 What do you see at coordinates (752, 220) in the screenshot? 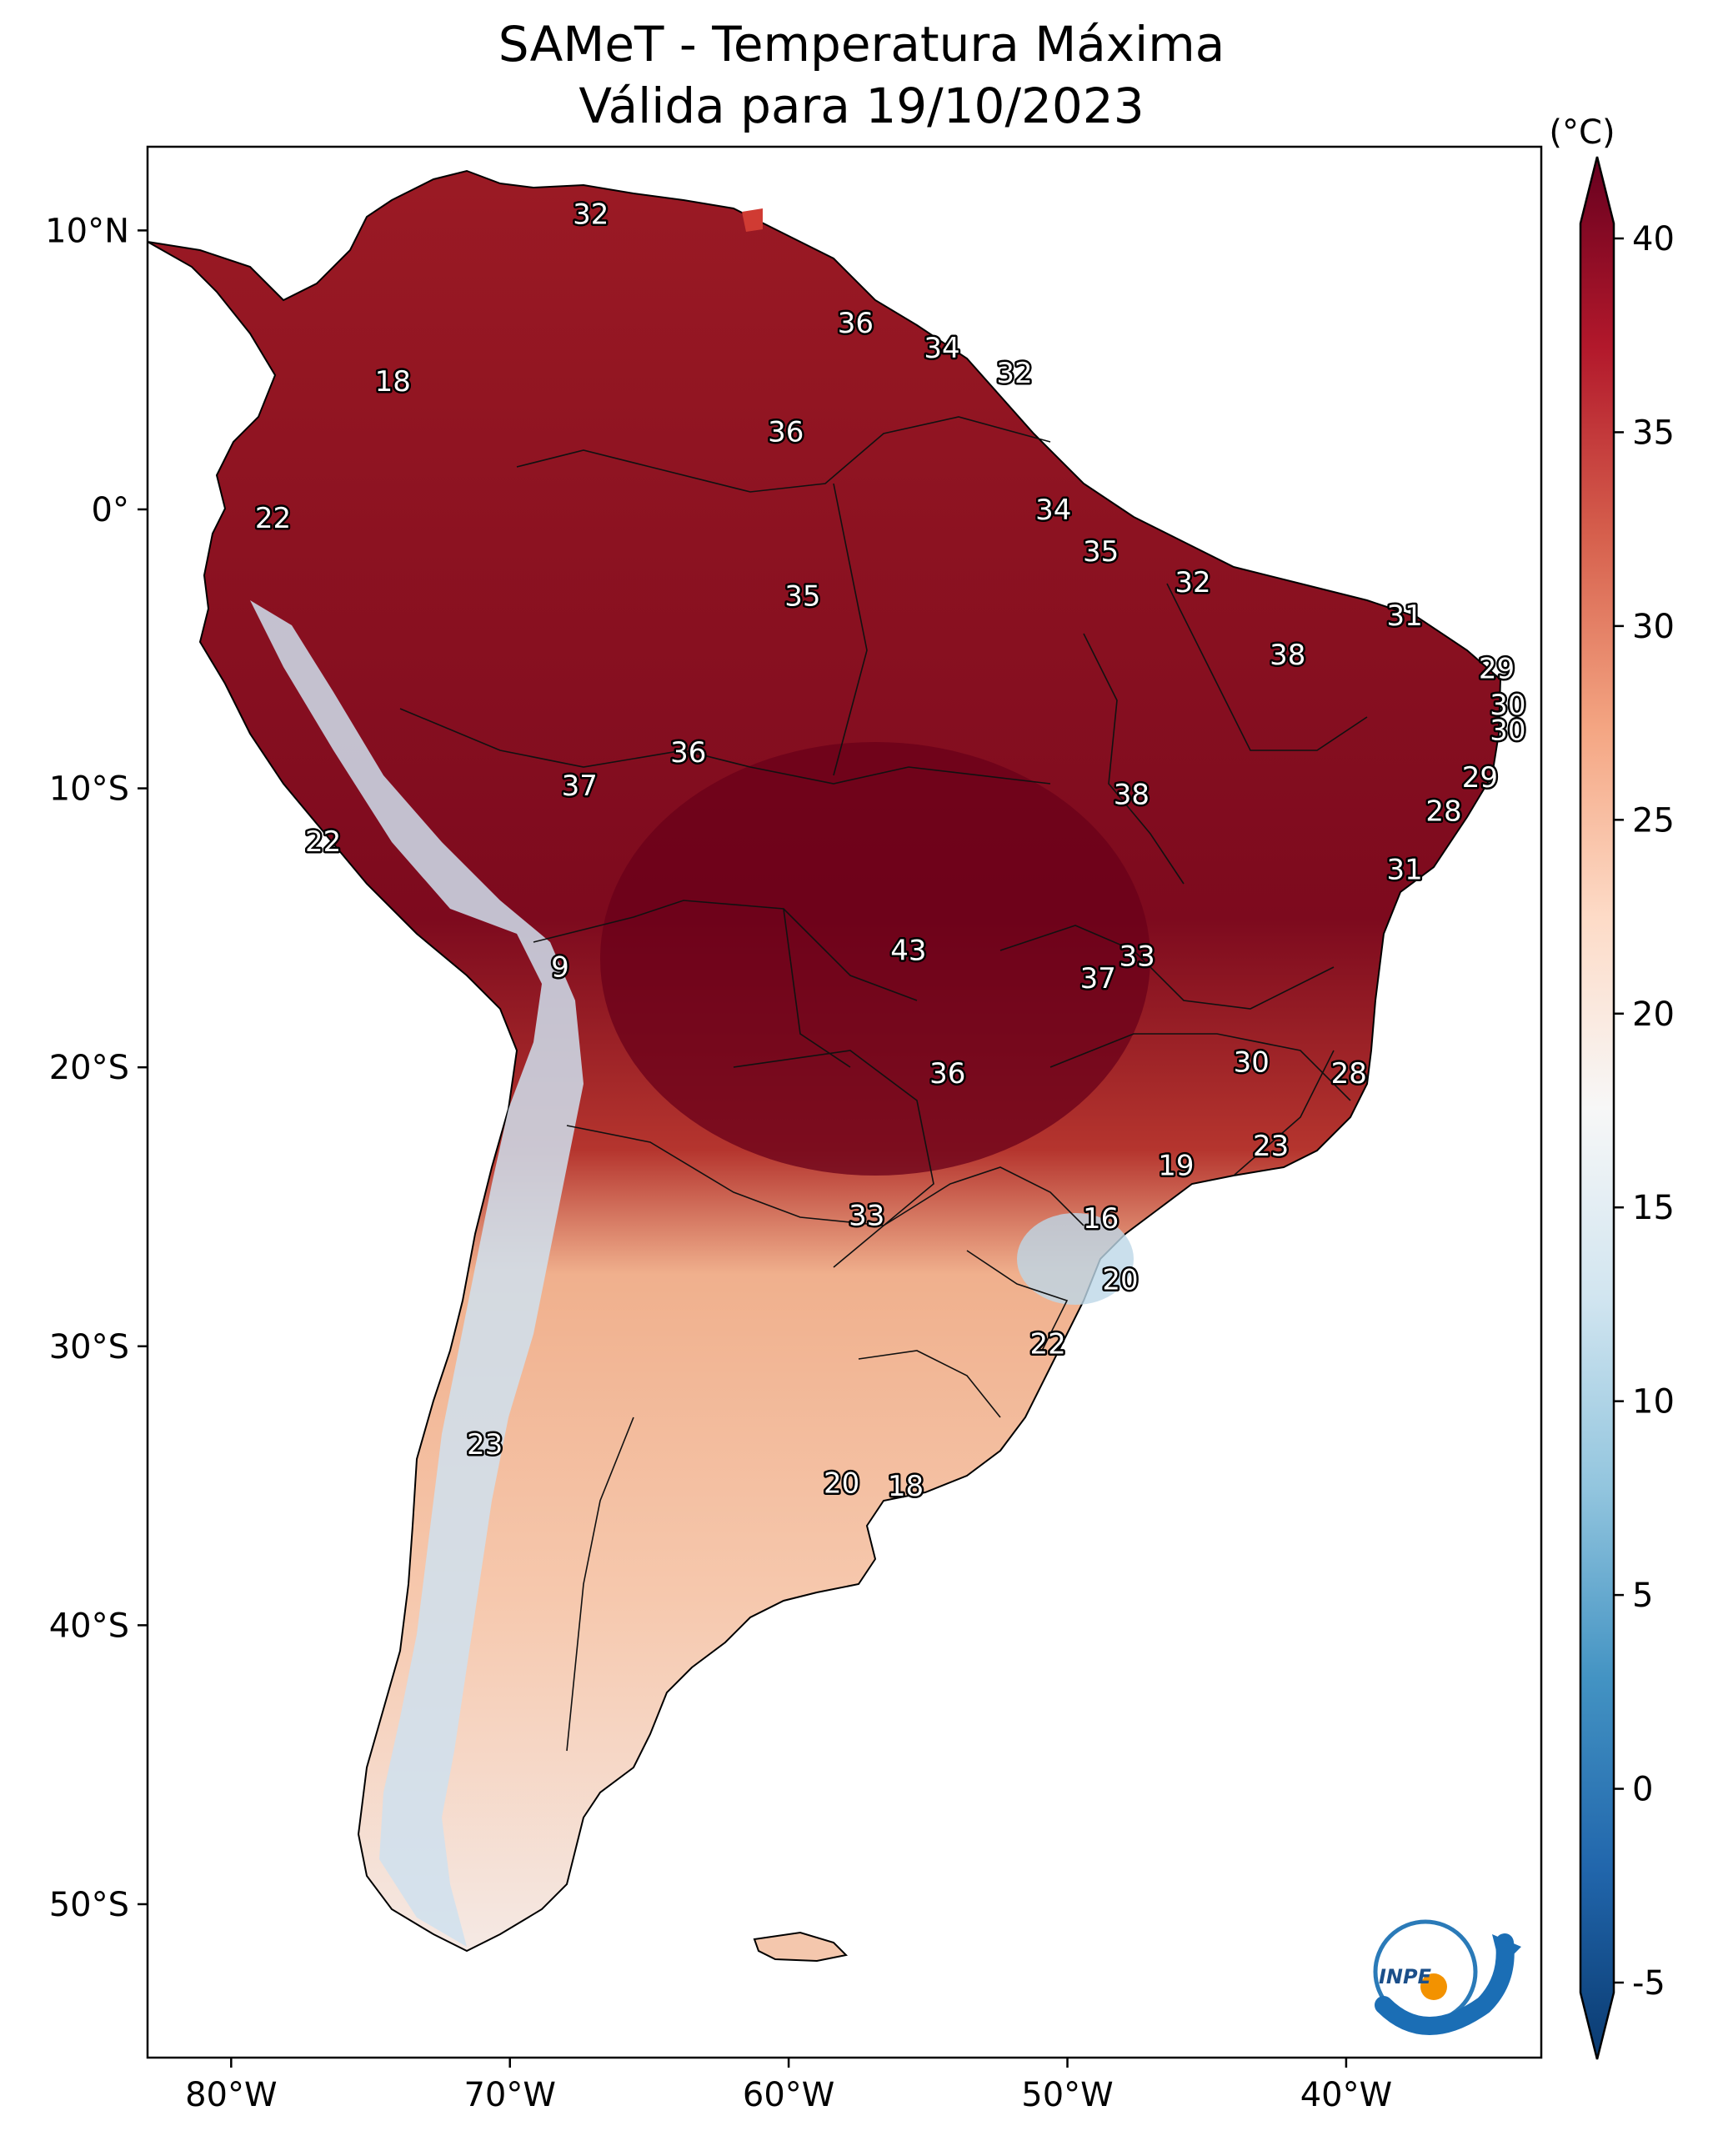
I see `trinidad-island` at bounding box center [752, 220].